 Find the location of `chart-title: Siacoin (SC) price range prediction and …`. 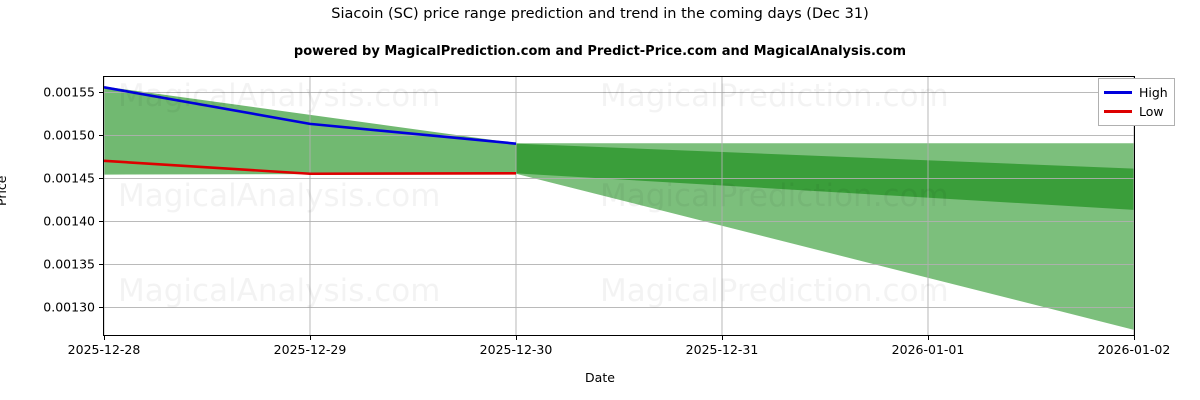

chart-title: Siacoin (SC) price range prediction and … is located at coordinates (600, 14).